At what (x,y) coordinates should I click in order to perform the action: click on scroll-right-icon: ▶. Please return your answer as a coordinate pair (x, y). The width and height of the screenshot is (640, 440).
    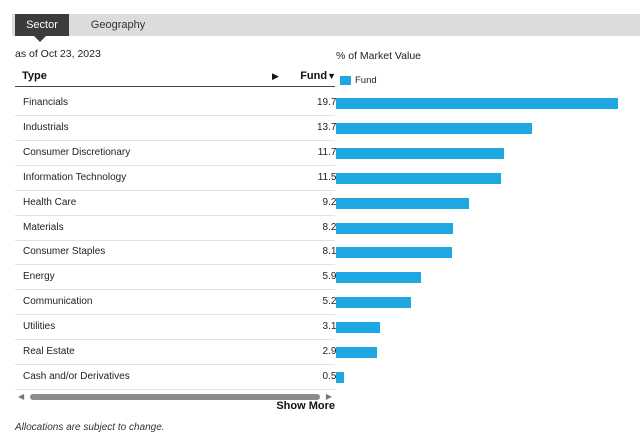
    Looking at the image, I should click on (328, 396).